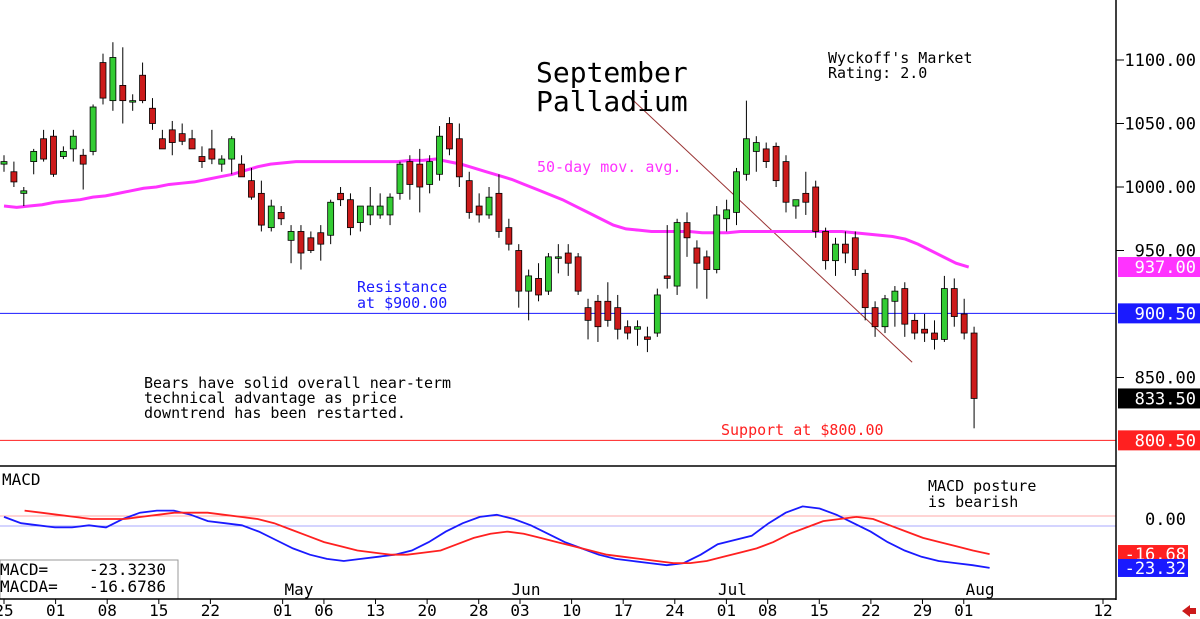 This screenshot has width=1200, height=619. What do you see at coordinates (299, 589) in the screenshot?
I see `x-month-label: May` at bounding box center [299, 589].